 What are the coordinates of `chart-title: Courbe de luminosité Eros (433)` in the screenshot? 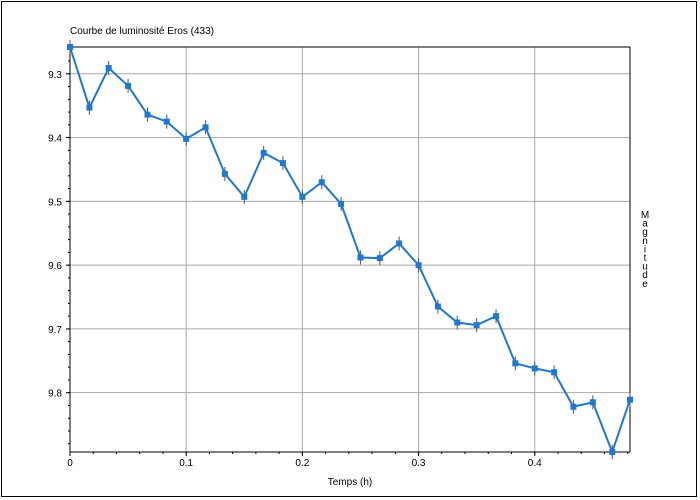 It's located at (142, 31).